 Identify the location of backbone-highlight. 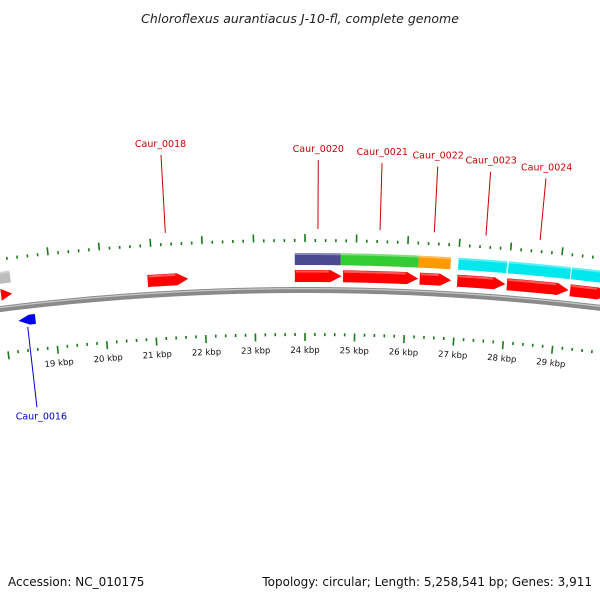
(300, 298).